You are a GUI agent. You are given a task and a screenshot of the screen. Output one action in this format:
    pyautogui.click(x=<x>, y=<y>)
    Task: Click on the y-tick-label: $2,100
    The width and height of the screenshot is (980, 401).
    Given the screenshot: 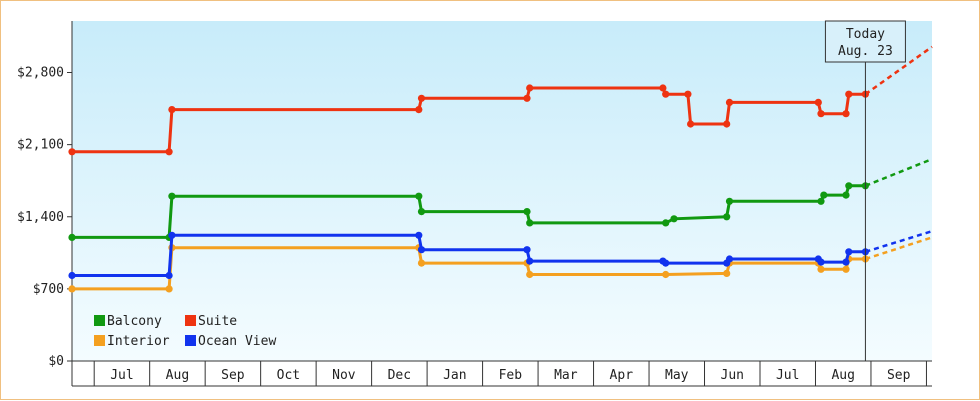 What is the action you would take?
    pyautogui.click(x=40, y=145)
    